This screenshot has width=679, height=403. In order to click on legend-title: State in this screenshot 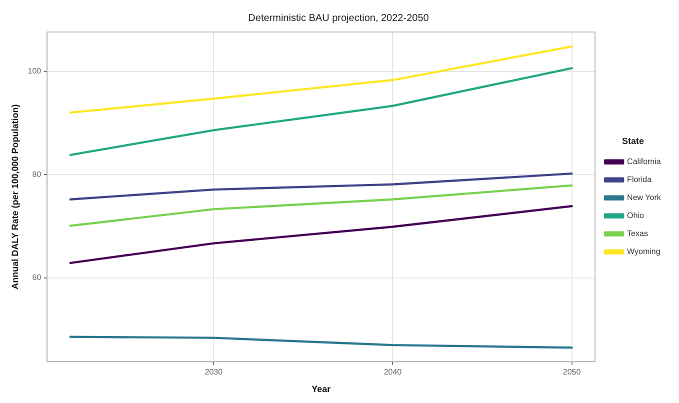, I will do `click(633, 141)`.